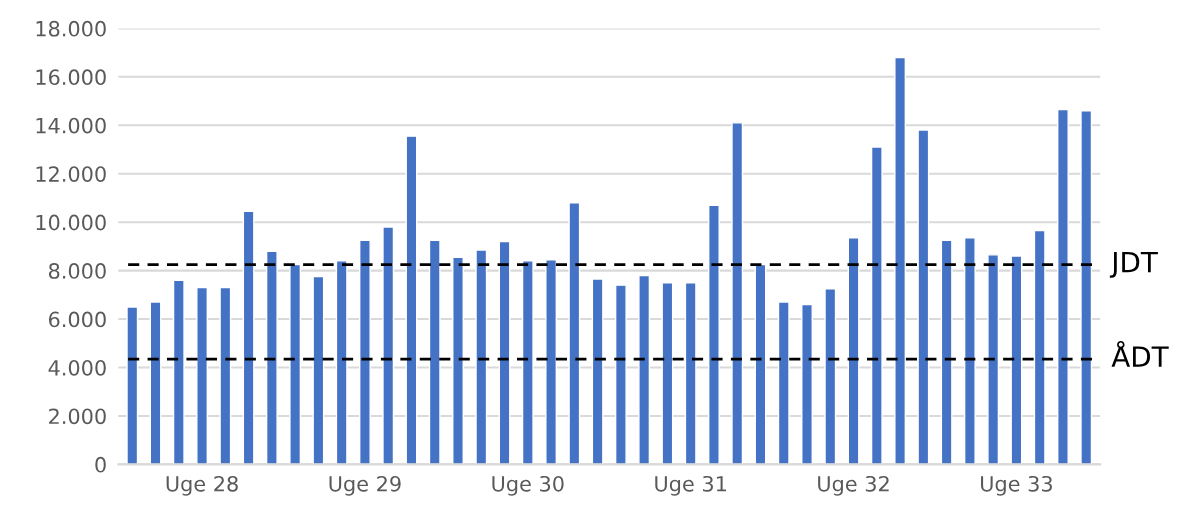 The image size is (1183, 516). What do you see at coordinates (71, 28) in the screenshot?
I see `y-tick-label: 18.000` at bounding box center [71, 28].